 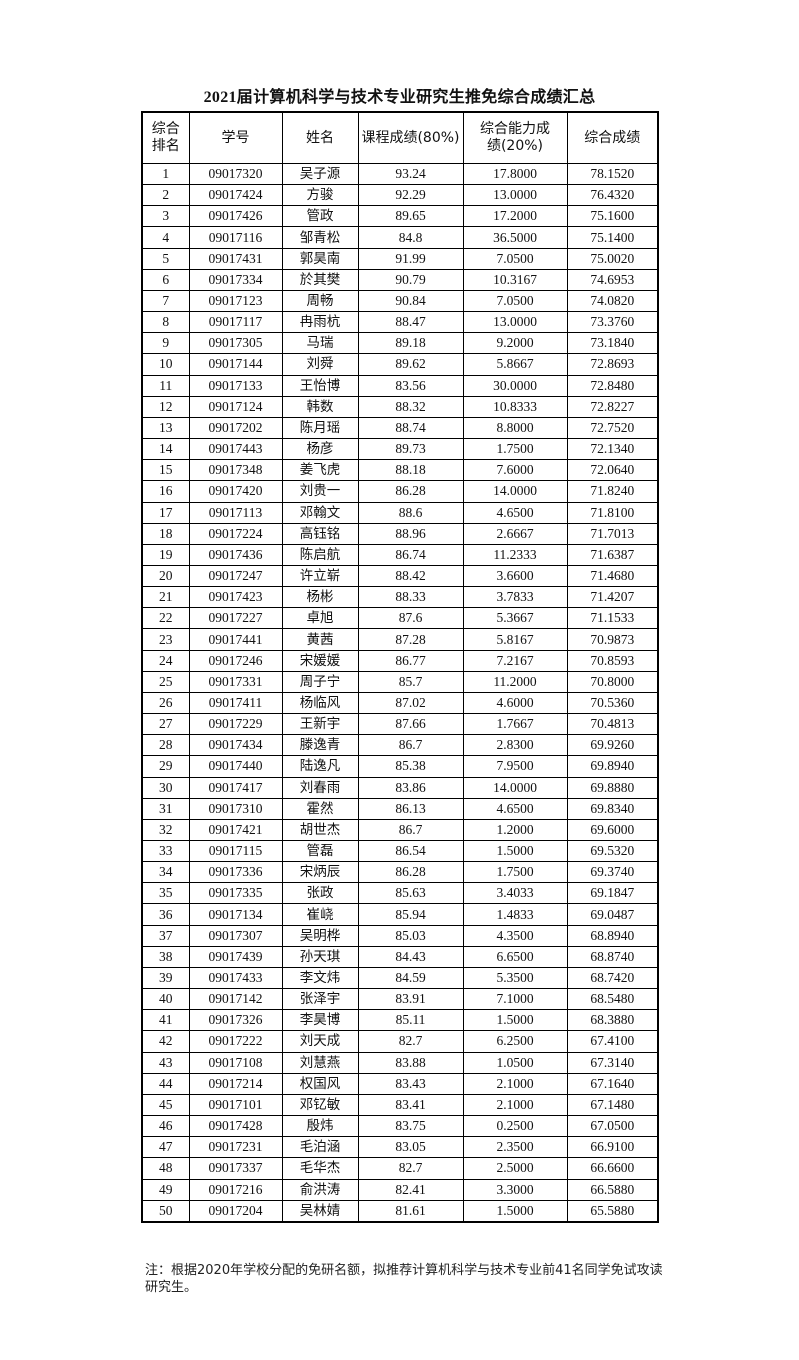 I want to click on cell-rank: 17, so click(x=165, y=512).